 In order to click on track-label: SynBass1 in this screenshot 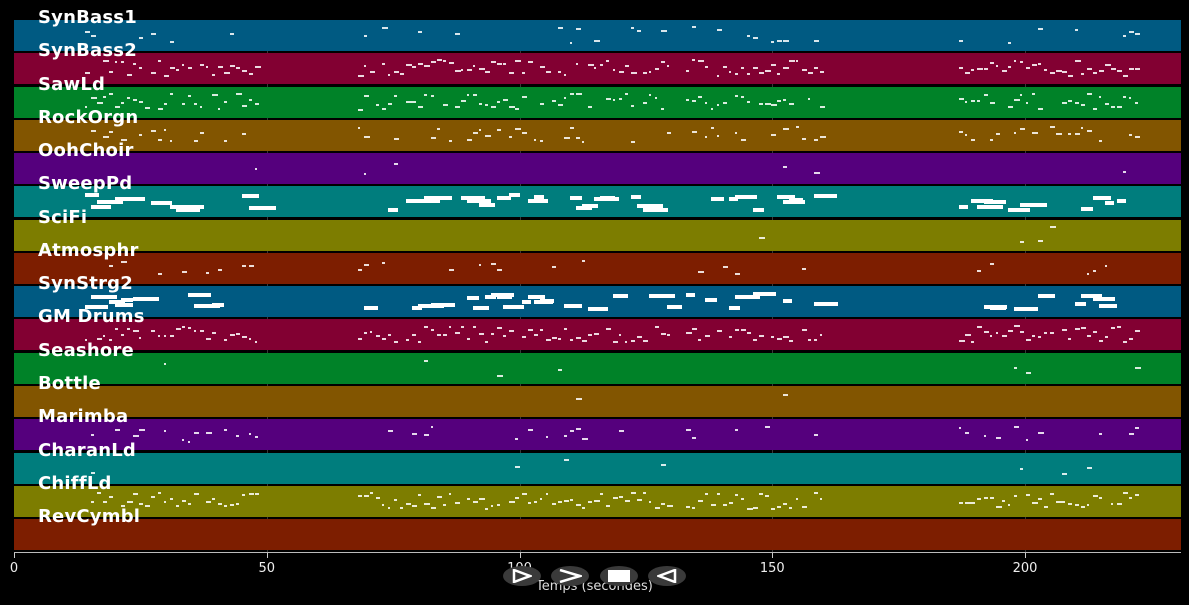, I will do `click(87, 17)`.